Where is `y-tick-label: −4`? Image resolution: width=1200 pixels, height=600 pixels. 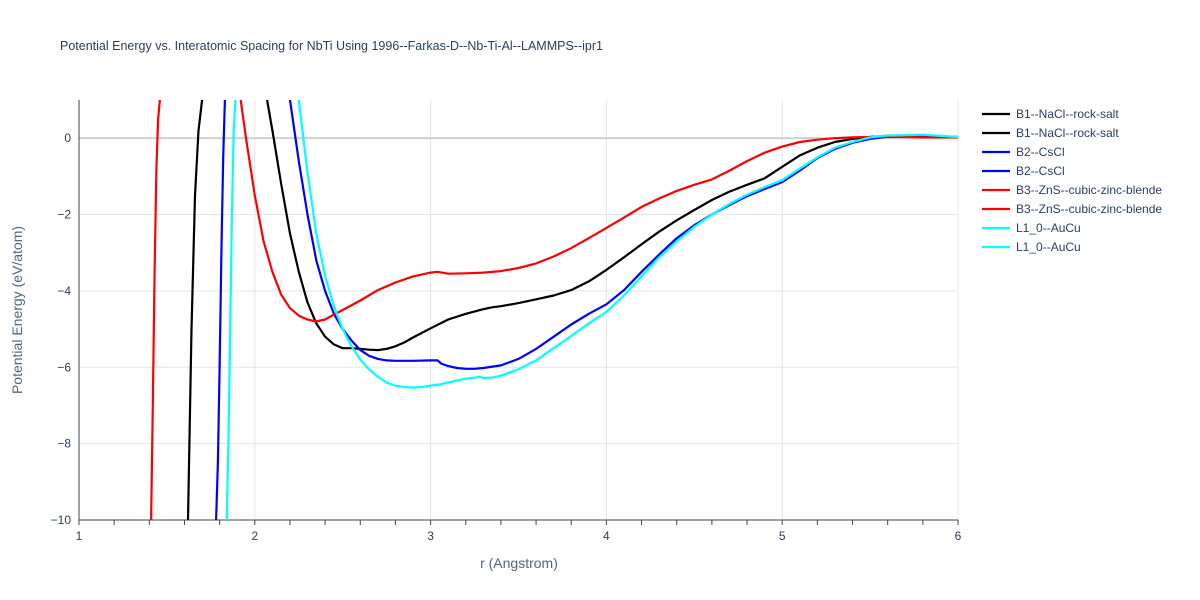 y-tick-label: −4 is located at coordinates (64, 291).